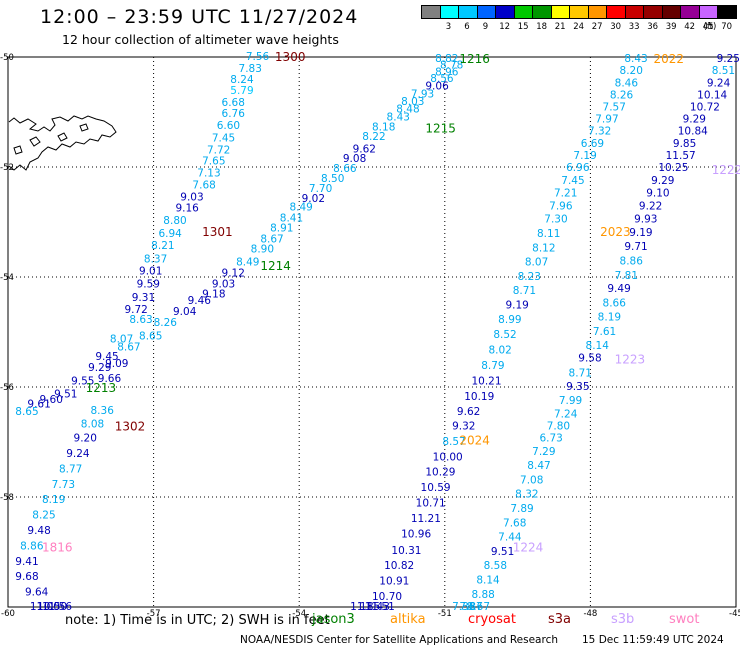 The image size is (740, 650). What do you see at coordinates (45, 607) in the screenshot?
I see `wave-height-value: 11.00` at bounding box center [45, 607].